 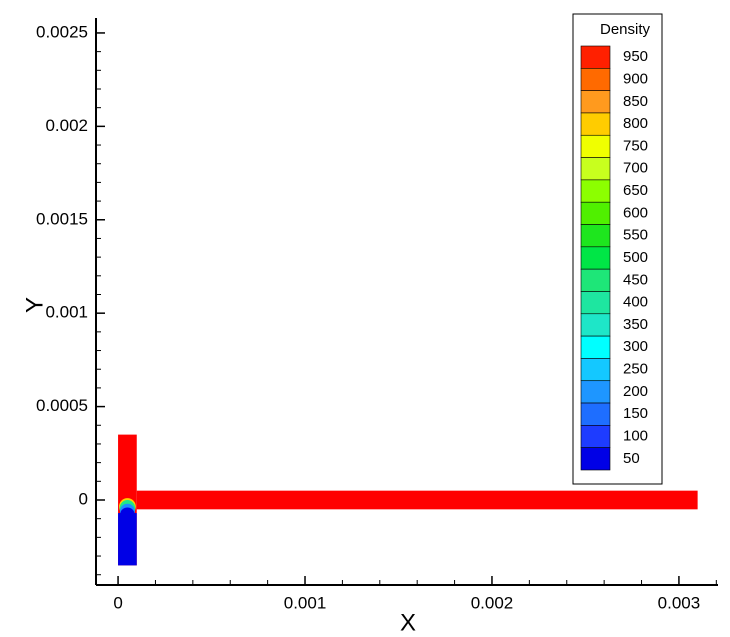 I want to click on y-tick-label: 0.002, so click(x=66, y=125).